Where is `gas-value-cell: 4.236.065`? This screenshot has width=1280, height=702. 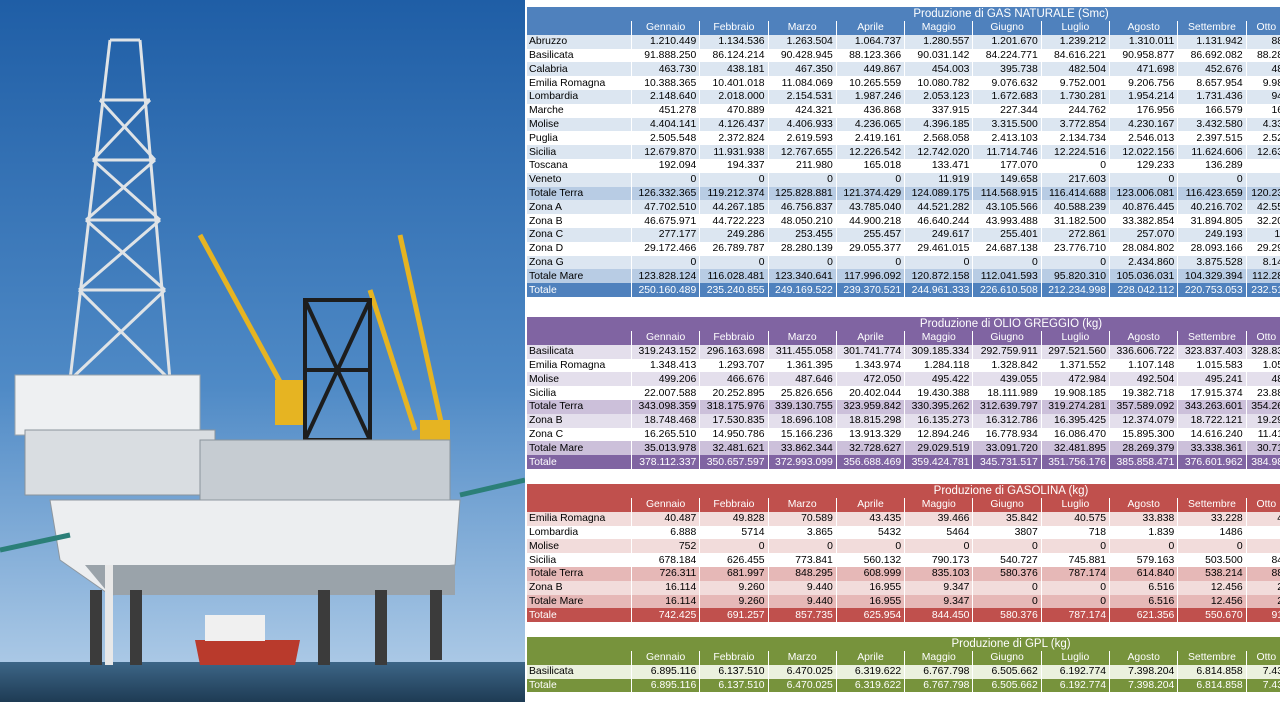
gas-value-cell: 4.236.065 is located at coordinates (871, 124).